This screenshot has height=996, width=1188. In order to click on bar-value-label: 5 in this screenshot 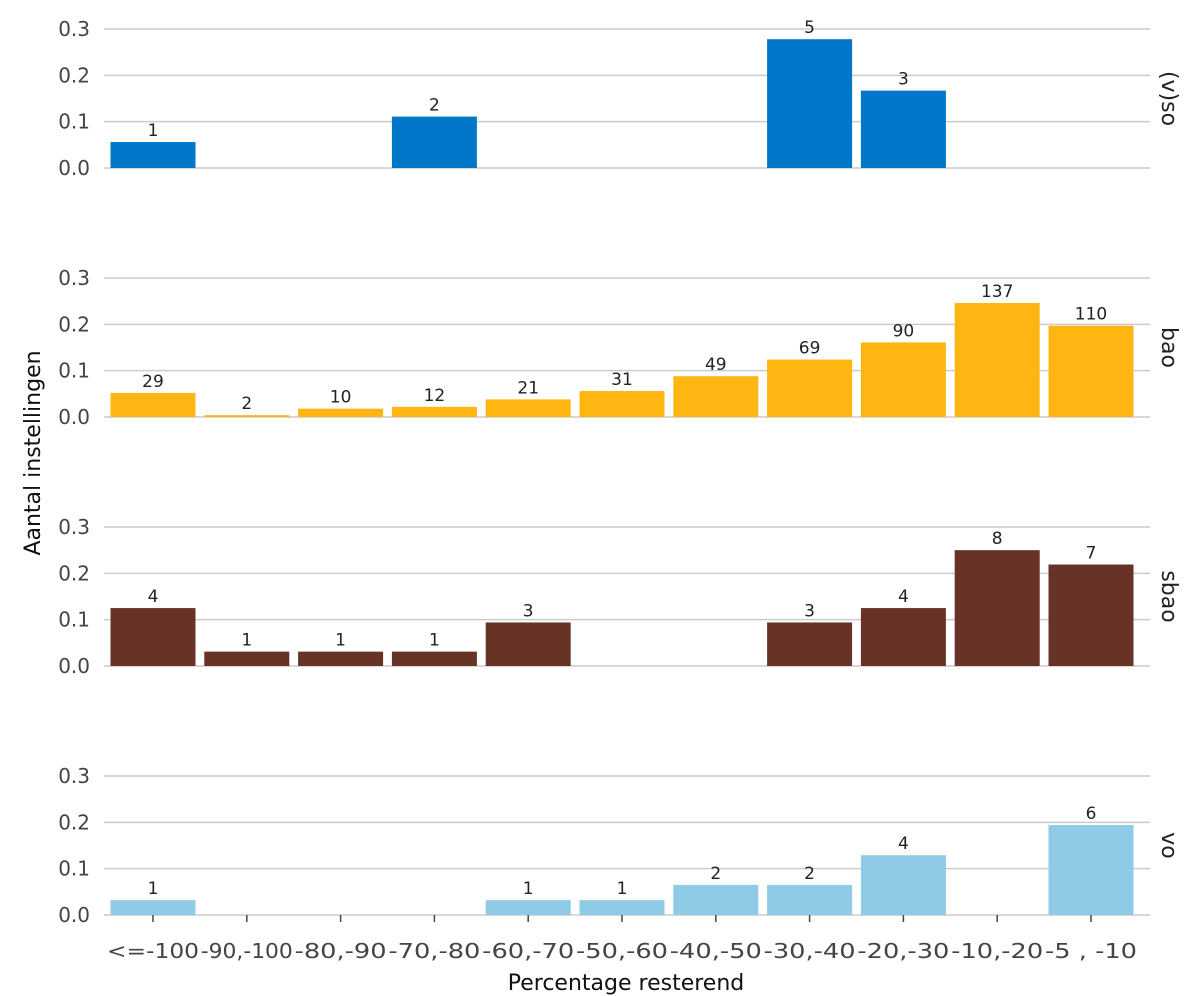, I will do `click(809, 28)`.